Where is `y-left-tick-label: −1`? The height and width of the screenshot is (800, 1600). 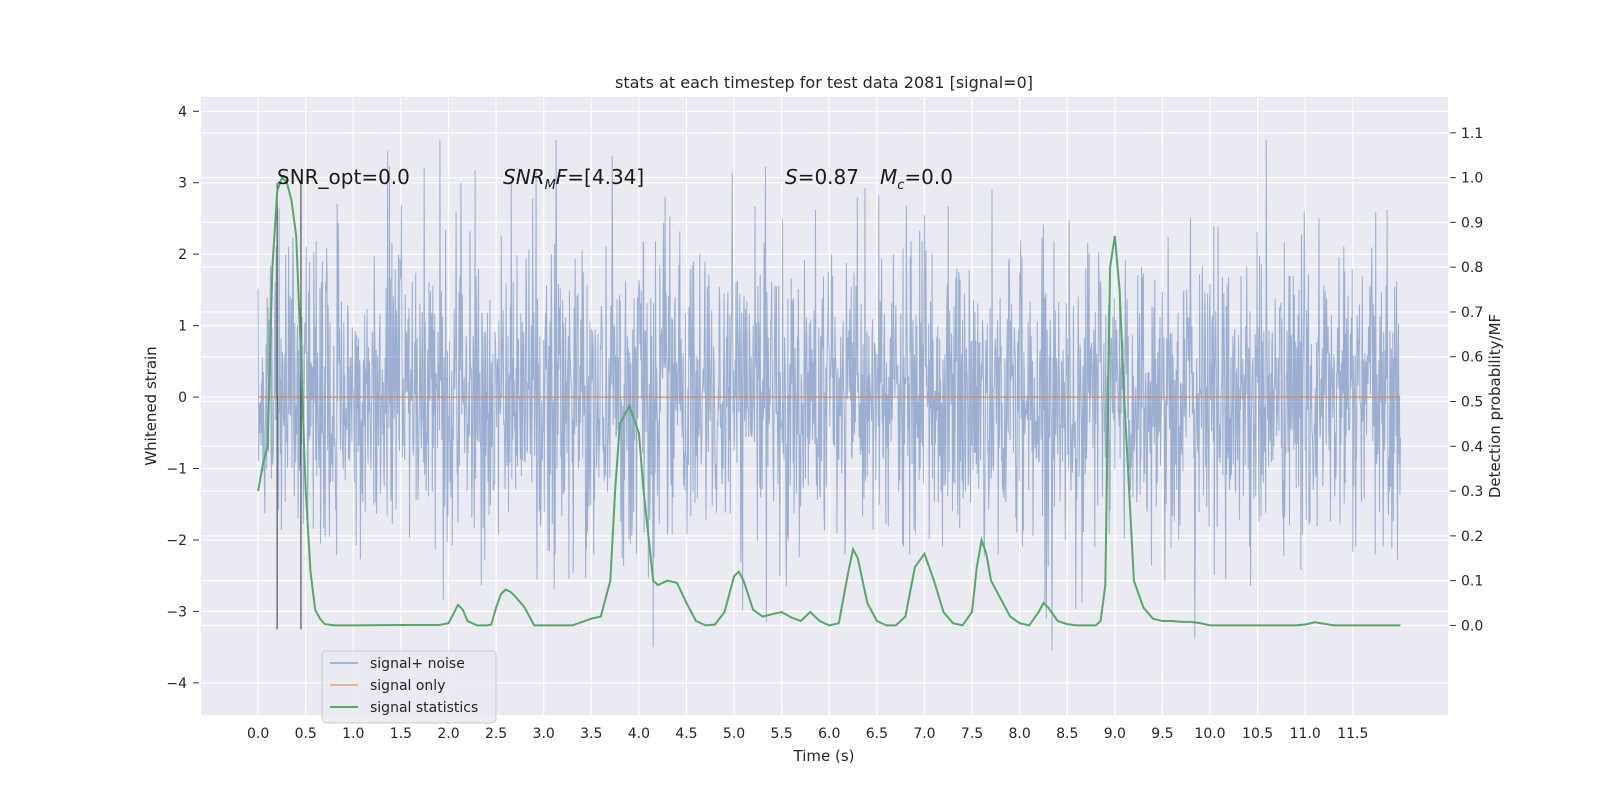 y-left-tick-label: −1 is located at coordinates (176, 470).